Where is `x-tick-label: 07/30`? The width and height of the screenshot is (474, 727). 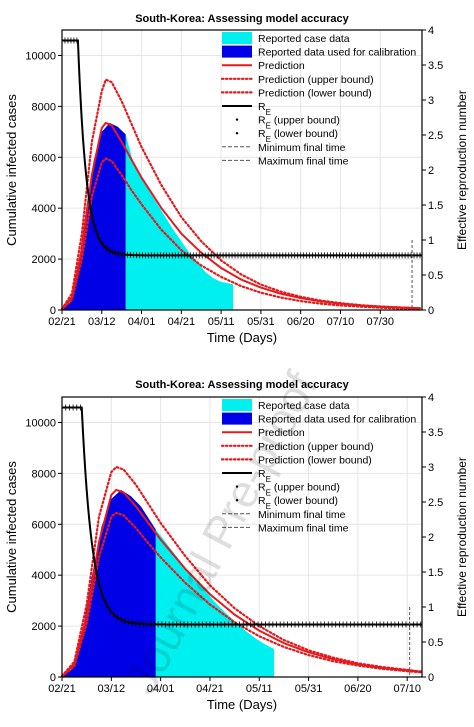
x-tick-label: 07/30 is located at coordinates (380, 322).